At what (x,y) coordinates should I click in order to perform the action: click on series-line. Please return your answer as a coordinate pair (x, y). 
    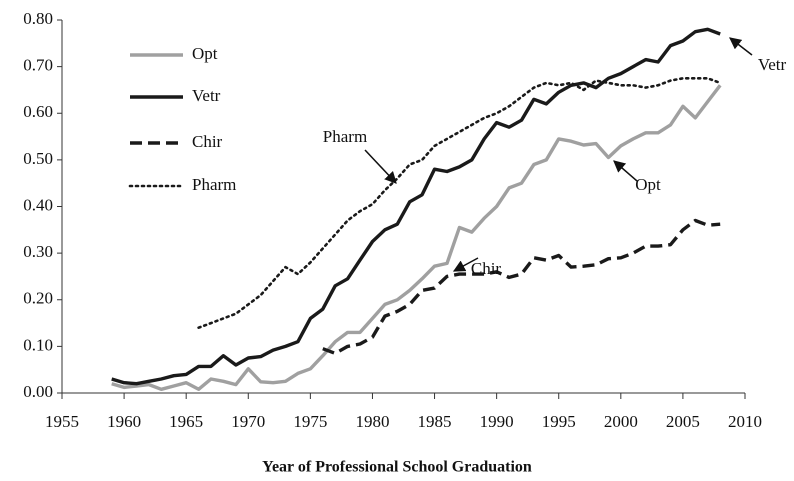
    Looking at the image, I should click on (521, 287).